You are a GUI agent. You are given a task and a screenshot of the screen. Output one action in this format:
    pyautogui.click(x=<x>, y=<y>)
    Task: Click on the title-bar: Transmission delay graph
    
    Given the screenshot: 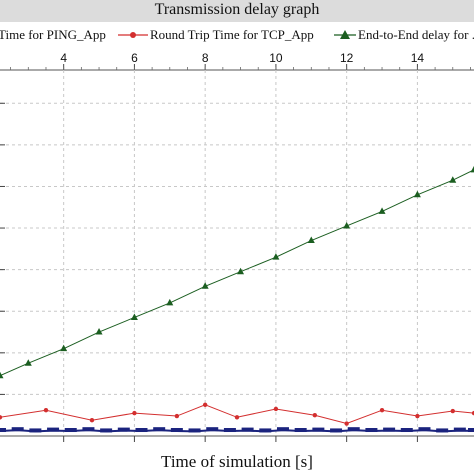 What is the action you would take?
    pyautogui.click(x=237, y=11)
    